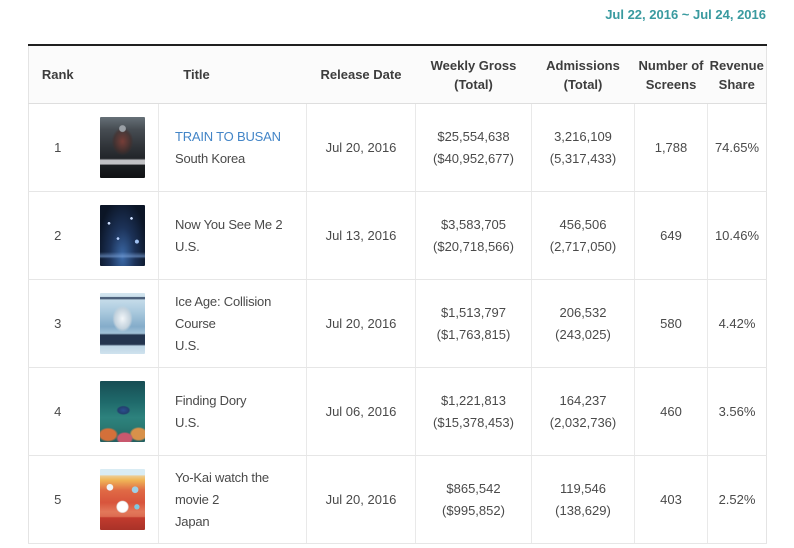 This screenshot has width=794, height=548. What do you see at coordinates (473, 312) in the screenshot?
I see `weekly-gross-value: $1,513,797` at bounding box center [473, 312].